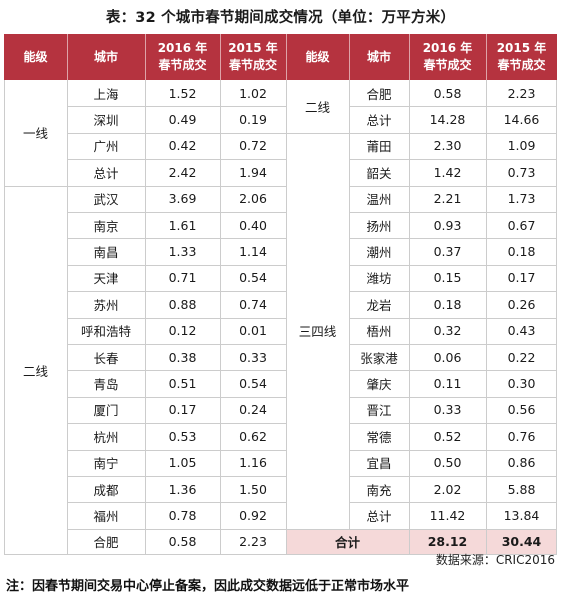  Describe the element at coordinates (253, 199) in the screenshot. I see `value-2015-cell: 2.06` at that location.